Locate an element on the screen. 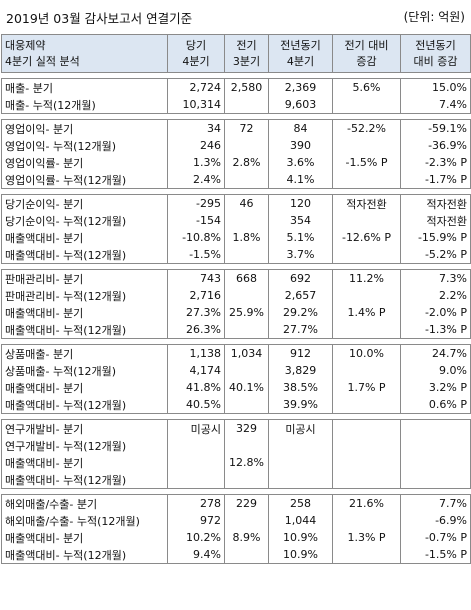 The image size is (471, 610). row-label: 연구개발비- 분기 is located at coordinates (84, 428).